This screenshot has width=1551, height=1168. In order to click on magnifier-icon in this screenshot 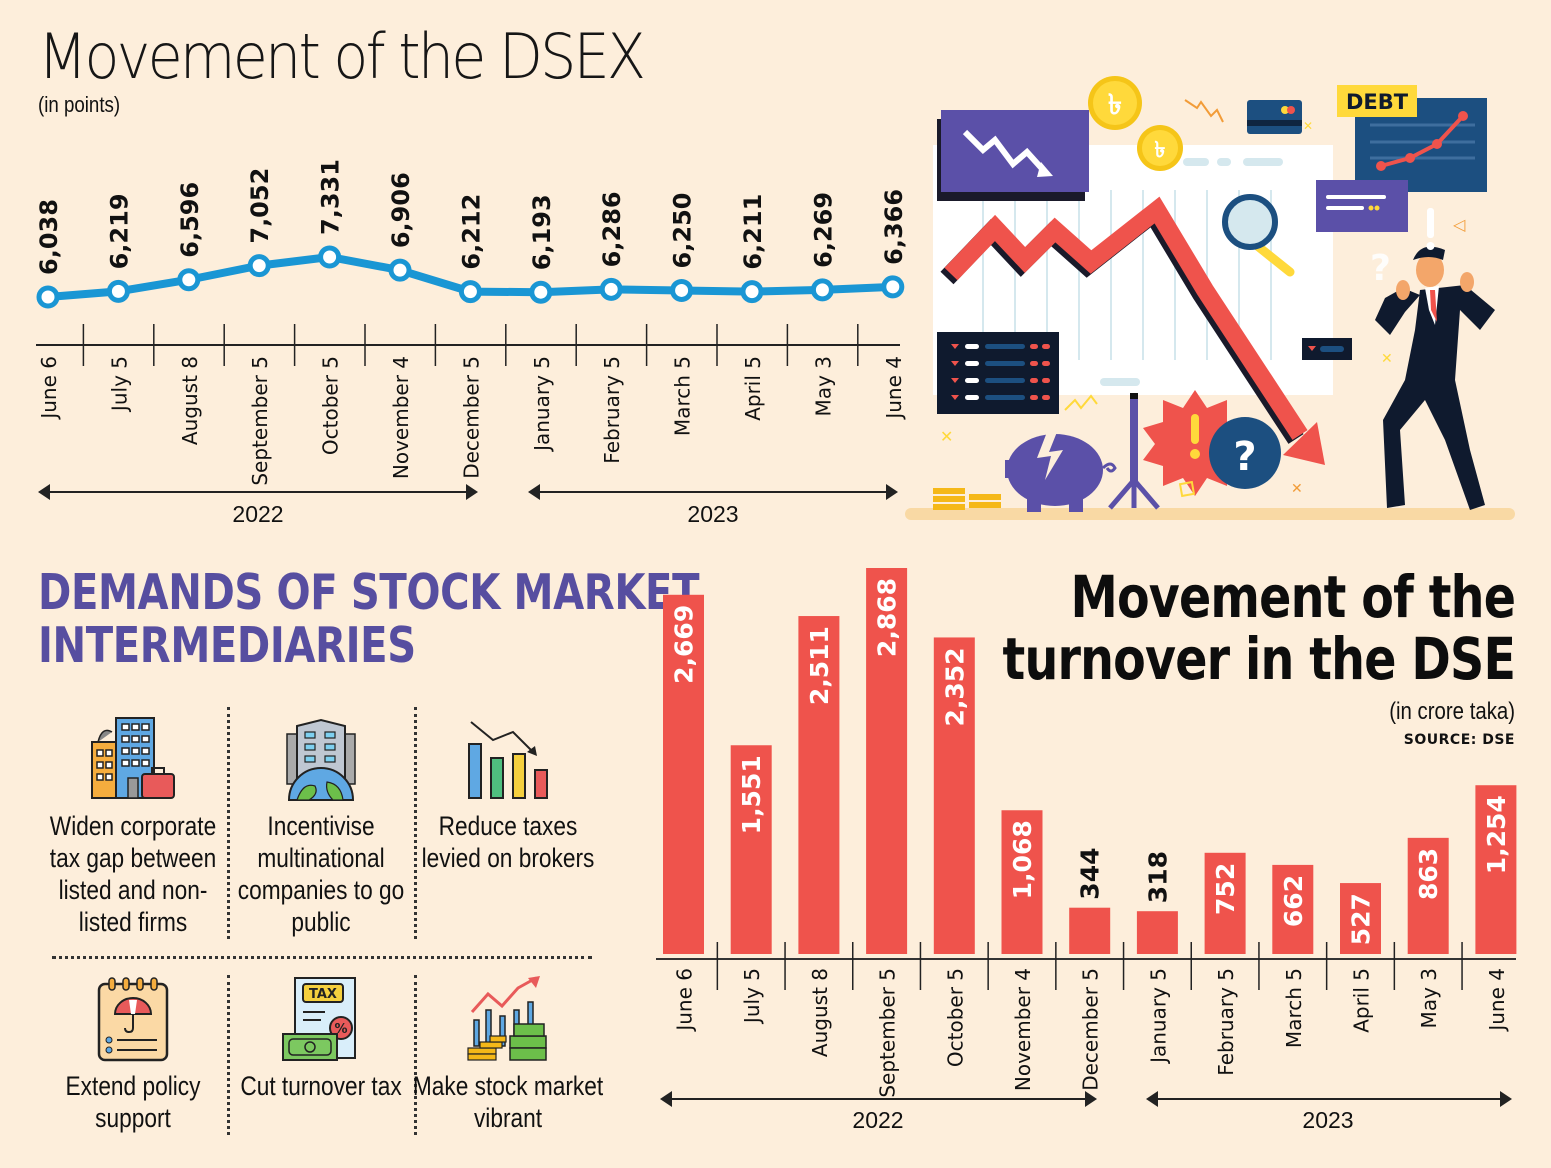, I will do `click(1258, 235)`.